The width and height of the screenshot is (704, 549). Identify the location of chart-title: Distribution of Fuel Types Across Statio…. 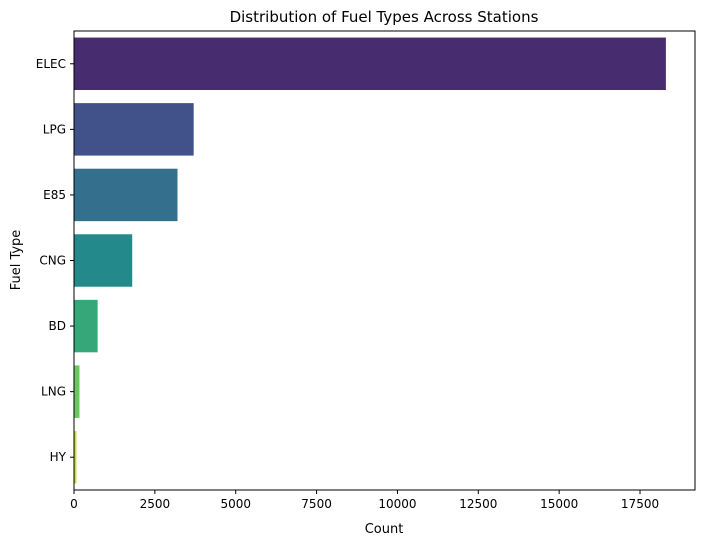
(384, 17).